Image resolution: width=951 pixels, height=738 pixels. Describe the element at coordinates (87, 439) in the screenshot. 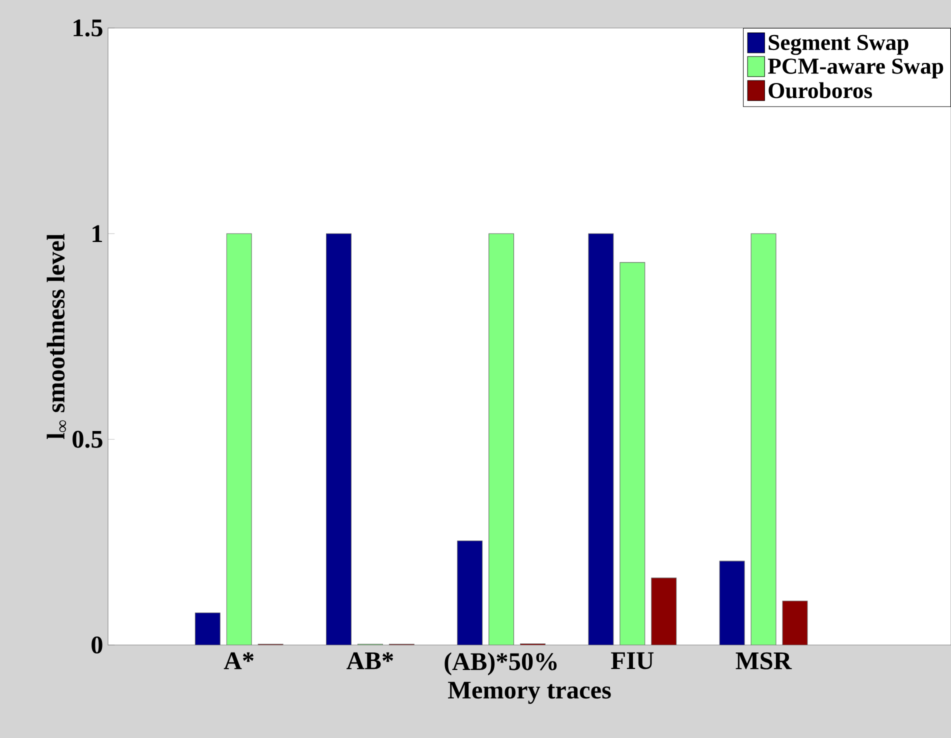

I see `y-tick-label: 0.5` at that location.